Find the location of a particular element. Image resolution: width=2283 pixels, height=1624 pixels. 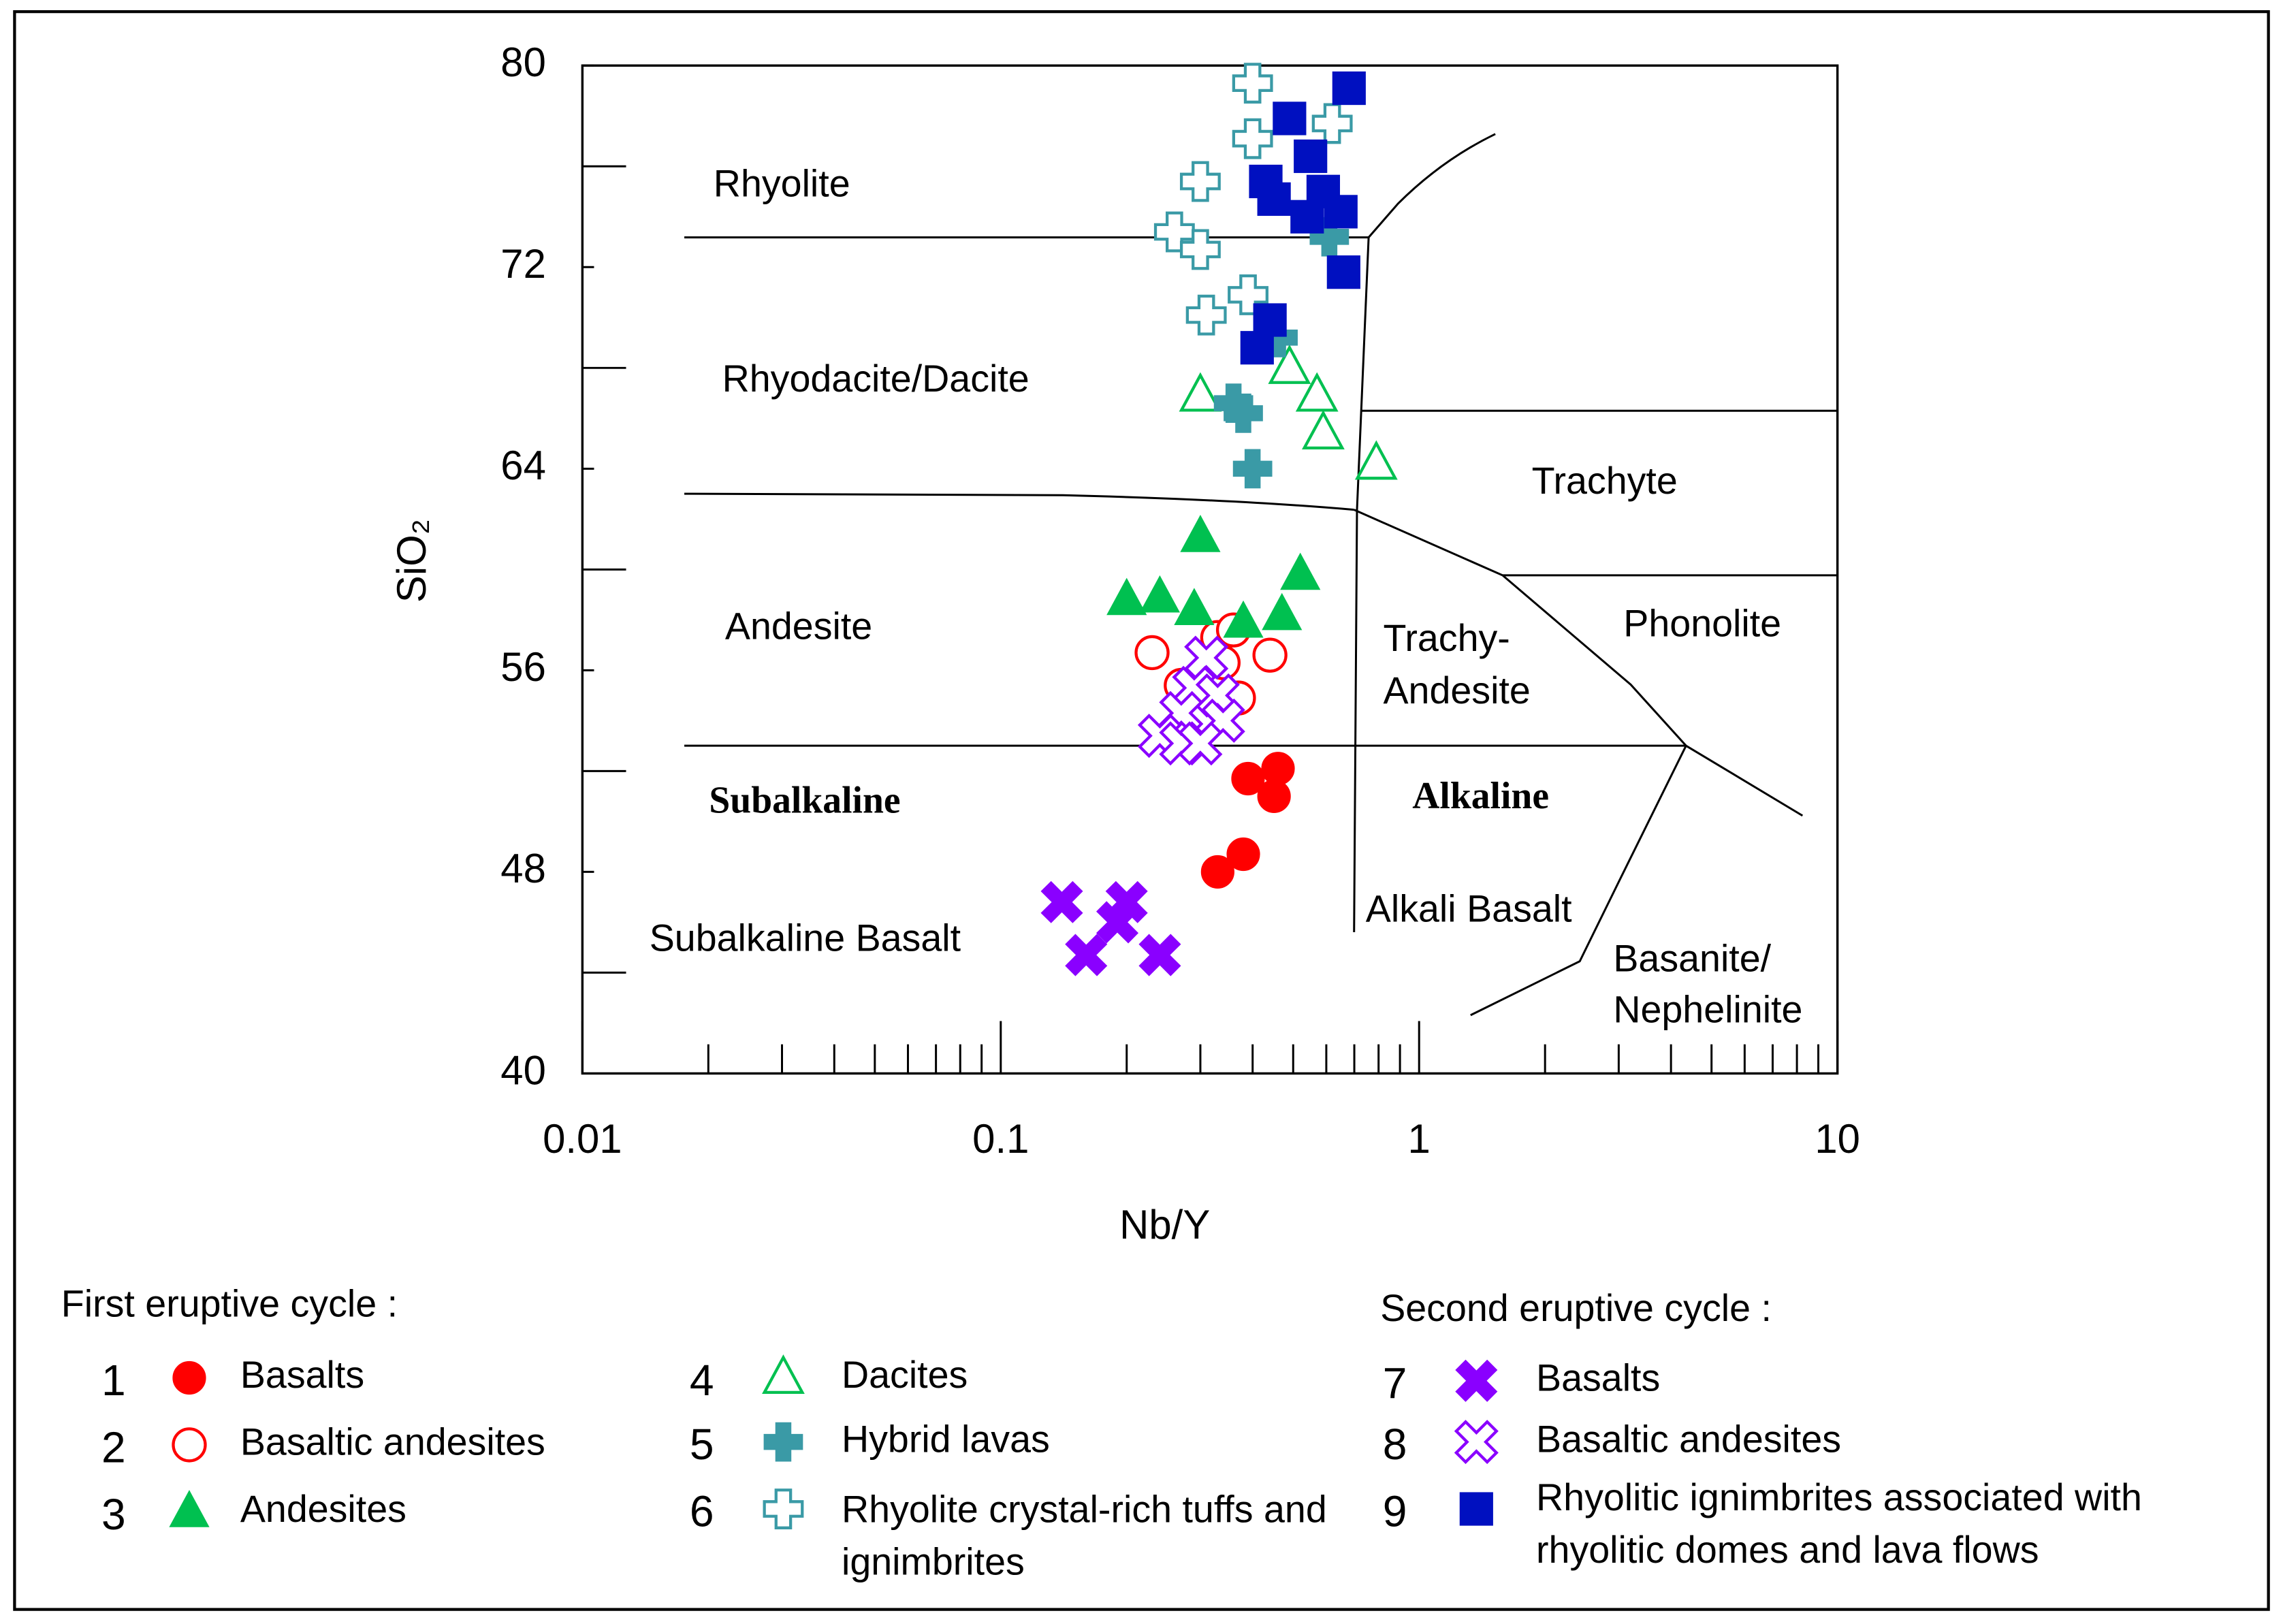

field-label: Basanite/ is located at coordinates (1692, 958).